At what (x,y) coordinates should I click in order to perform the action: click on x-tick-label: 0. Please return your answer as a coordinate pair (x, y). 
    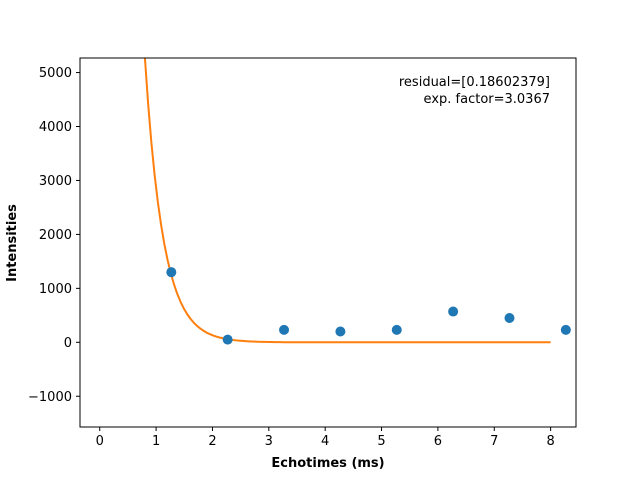
    Looking at the image, I should click on (100, 441).